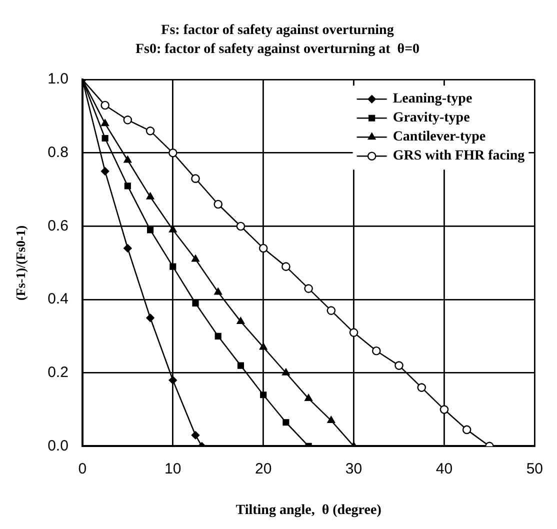  Describe the element at coordinates (432, 99) in the screenshot. I see `legend-label: Leaning-type` at that location.